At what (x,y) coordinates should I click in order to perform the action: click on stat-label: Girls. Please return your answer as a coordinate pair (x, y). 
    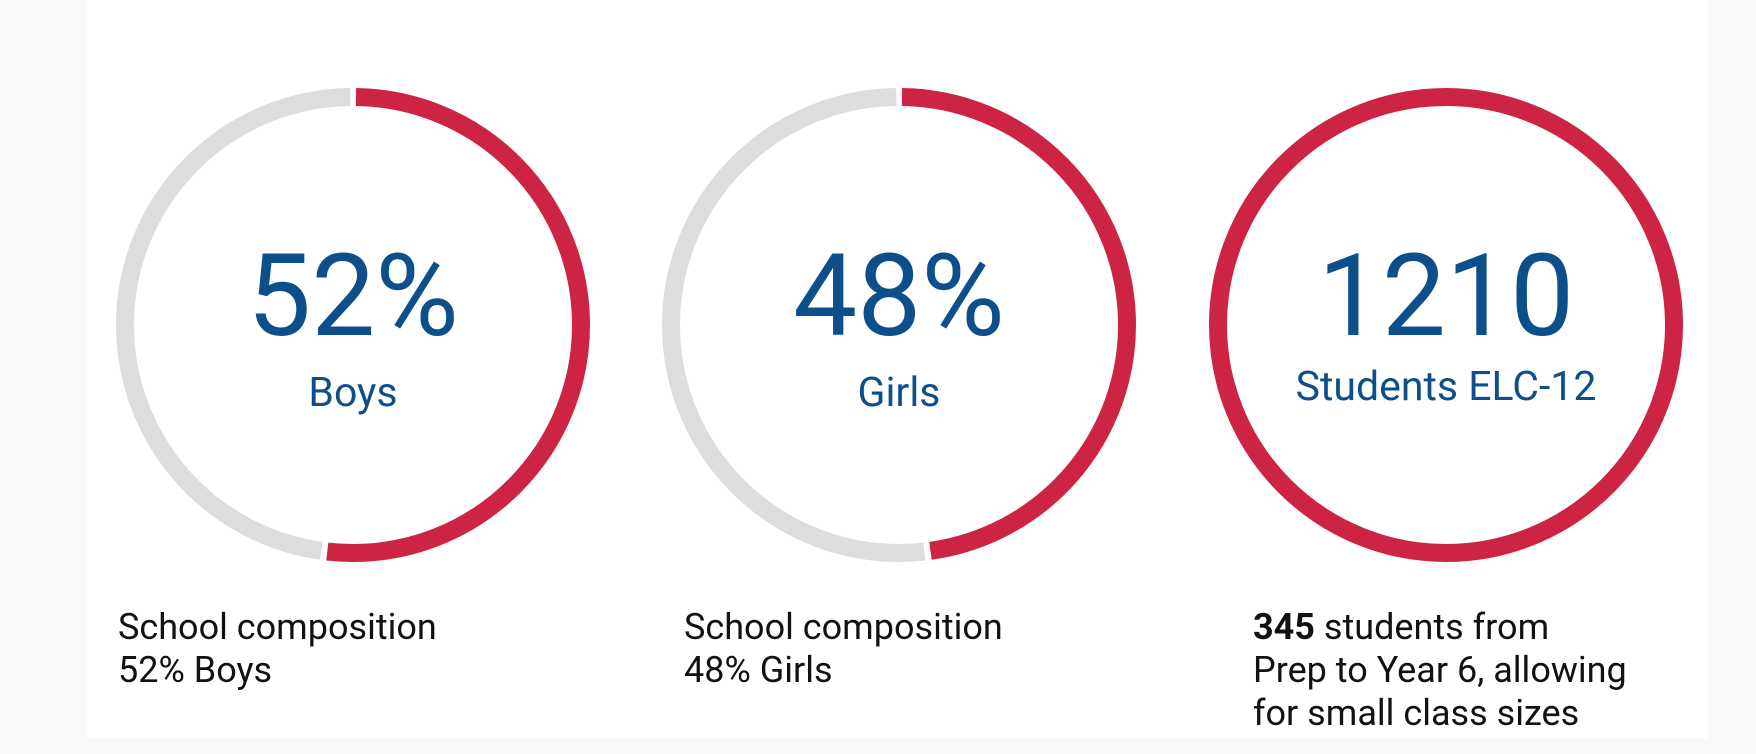
    Looking at the image, I should click on (899, 393).